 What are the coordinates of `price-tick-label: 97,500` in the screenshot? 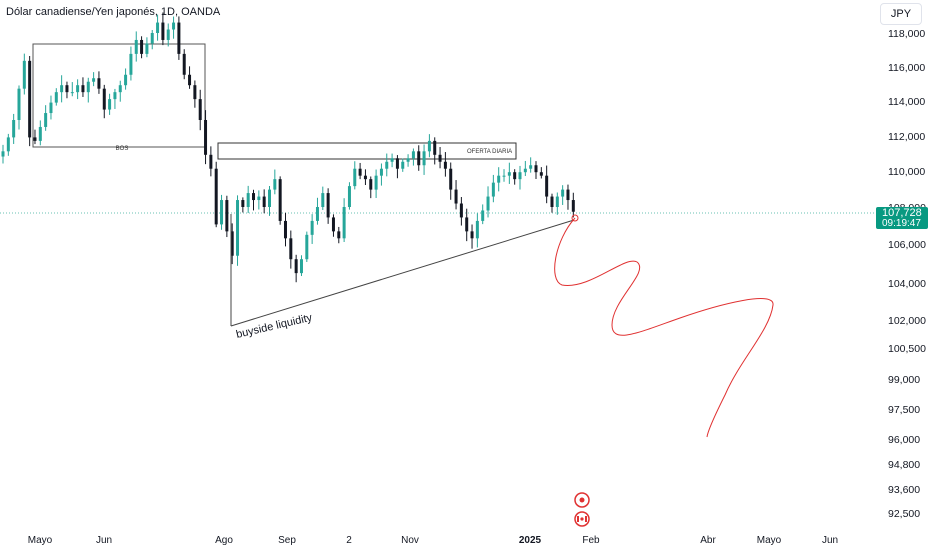 It's located at (904, 410).